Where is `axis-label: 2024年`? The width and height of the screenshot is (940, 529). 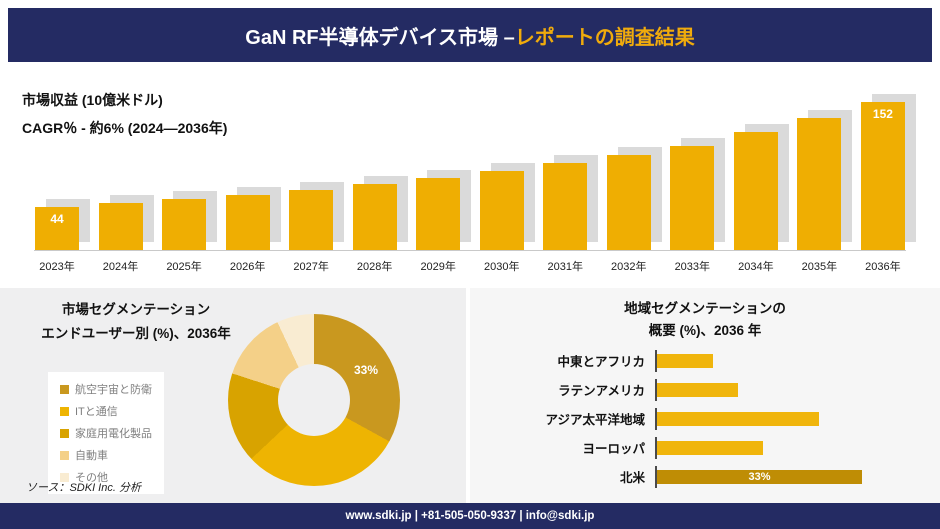 axis-label: 2024年 is located at coordinates (120, 267).